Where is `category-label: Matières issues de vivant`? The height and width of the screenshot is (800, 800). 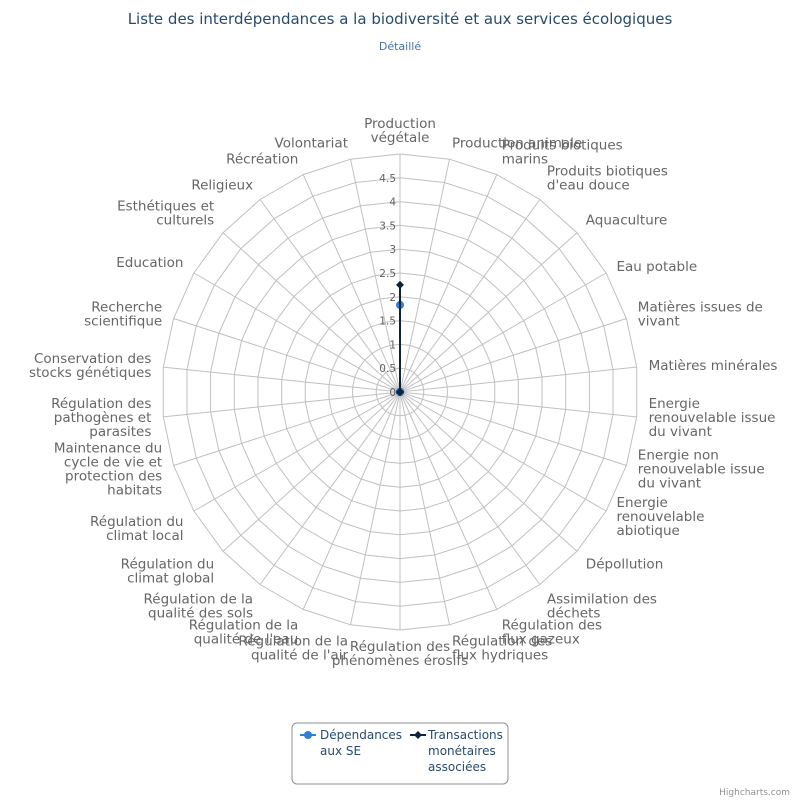
category-label: Matières issues de vivant is located at coordinates (700, 315).